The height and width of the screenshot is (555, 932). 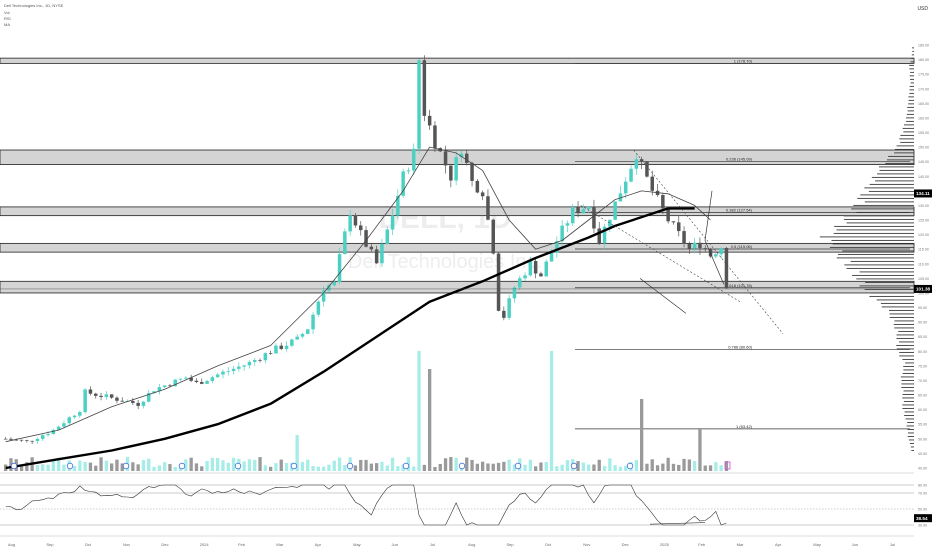 What do you see at coordinates (922, 425) in the screenshot?
I see `price-tick-label: 55.00` at bounding box center [922, 425].